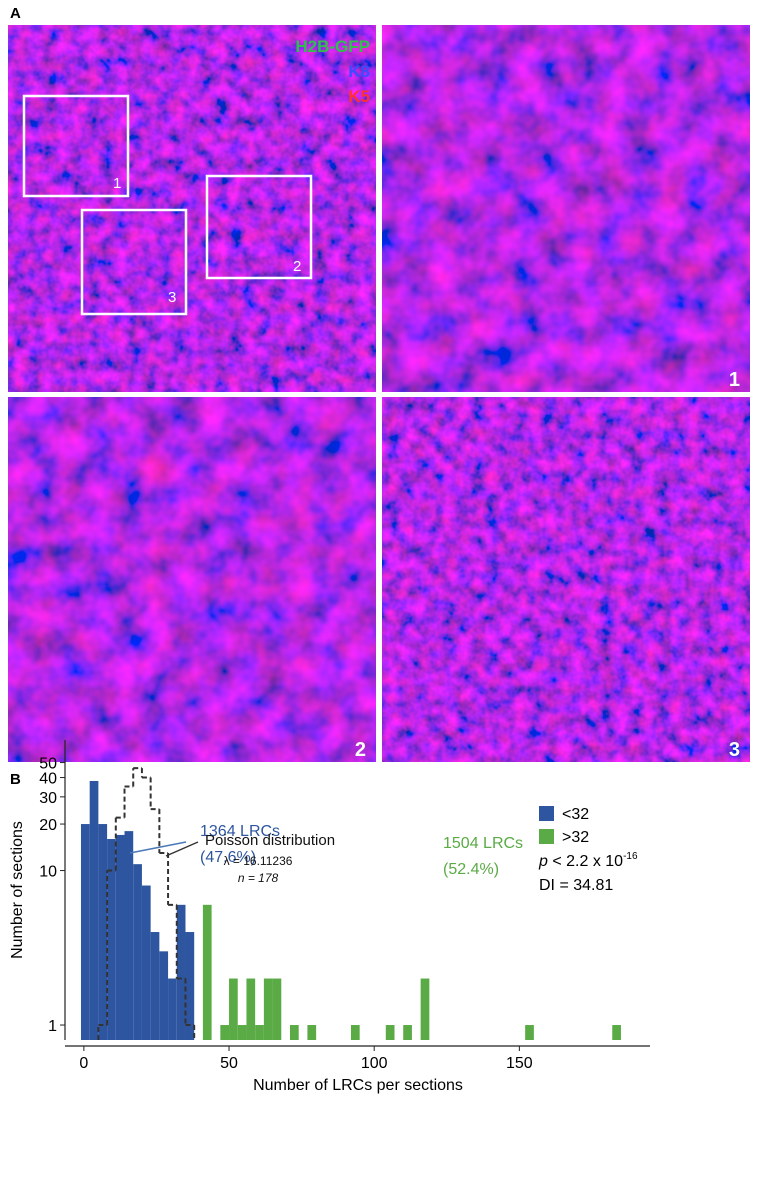 This screenshot has width=757, height=1194. I want to click on annotation: n = 178, so click(258, 878).